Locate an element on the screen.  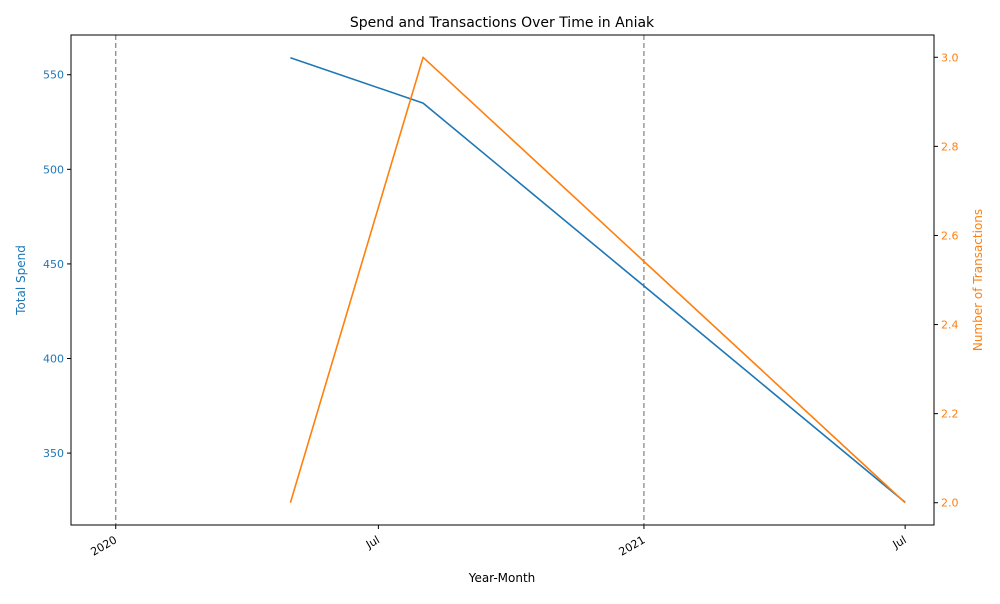
right-y-tick-label: 3.0 is located at coordinates (950, 57).